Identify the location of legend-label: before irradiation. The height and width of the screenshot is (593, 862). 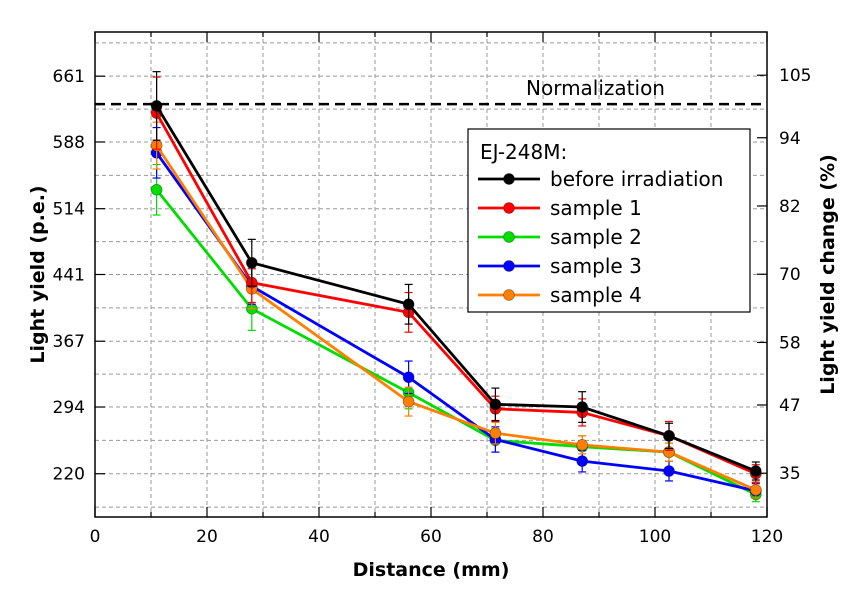
(636, 179).